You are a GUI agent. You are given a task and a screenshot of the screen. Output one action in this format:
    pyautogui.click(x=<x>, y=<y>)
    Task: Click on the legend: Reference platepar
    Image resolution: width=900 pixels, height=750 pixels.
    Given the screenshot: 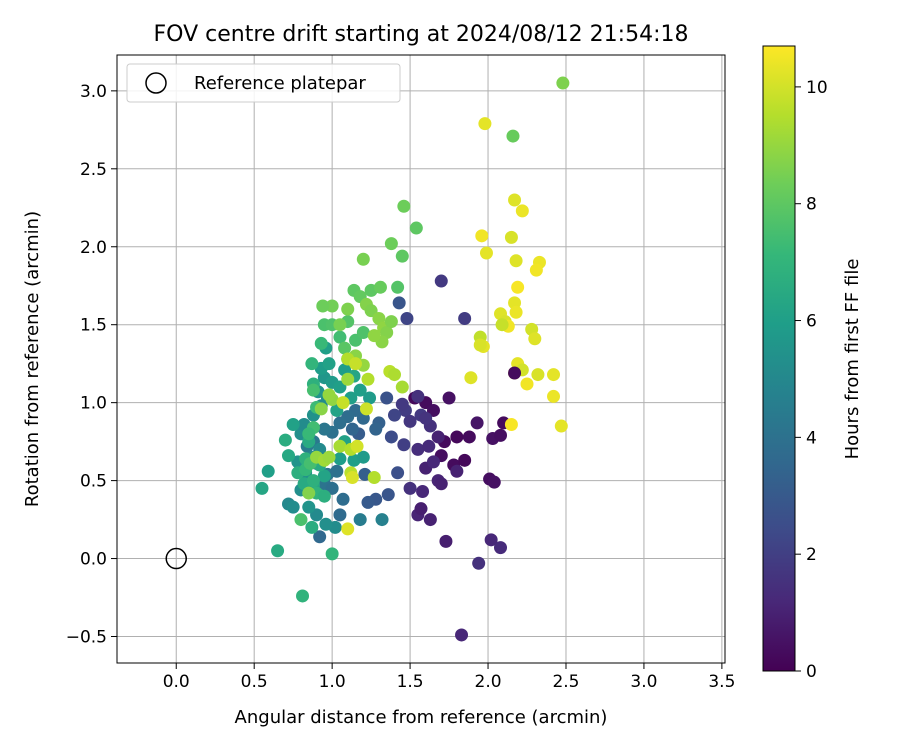 What is the action you would take?
    pyautogui.click(x=263, y=83)
    